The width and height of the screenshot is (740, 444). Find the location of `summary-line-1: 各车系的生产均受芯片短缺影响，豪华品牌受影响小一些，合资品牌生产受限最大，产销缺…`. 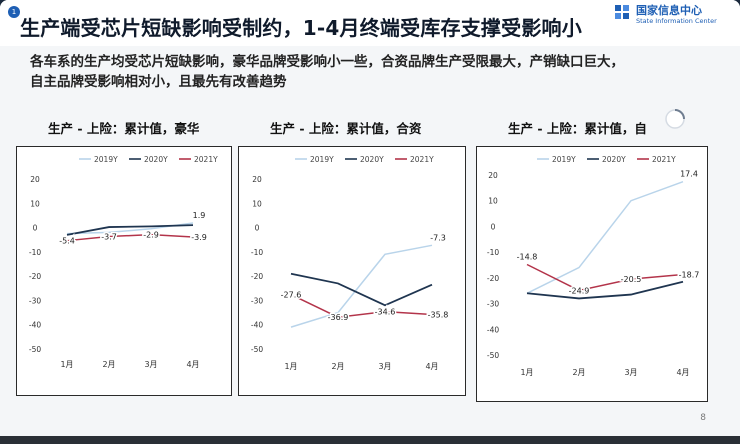

summary-line-1: 各车系的生产均受芯片短缺影响，豪华品牌受影响小一些，合资品牌生产受限最大，产销缺… is located at coordinates (327, 62).